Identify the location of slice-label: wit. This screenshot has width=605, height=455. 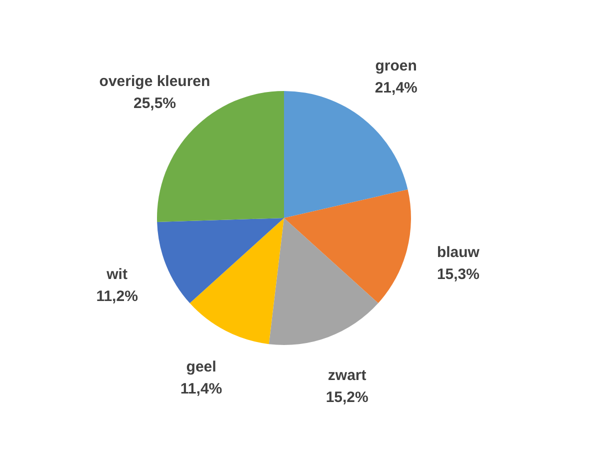
(117, 274).